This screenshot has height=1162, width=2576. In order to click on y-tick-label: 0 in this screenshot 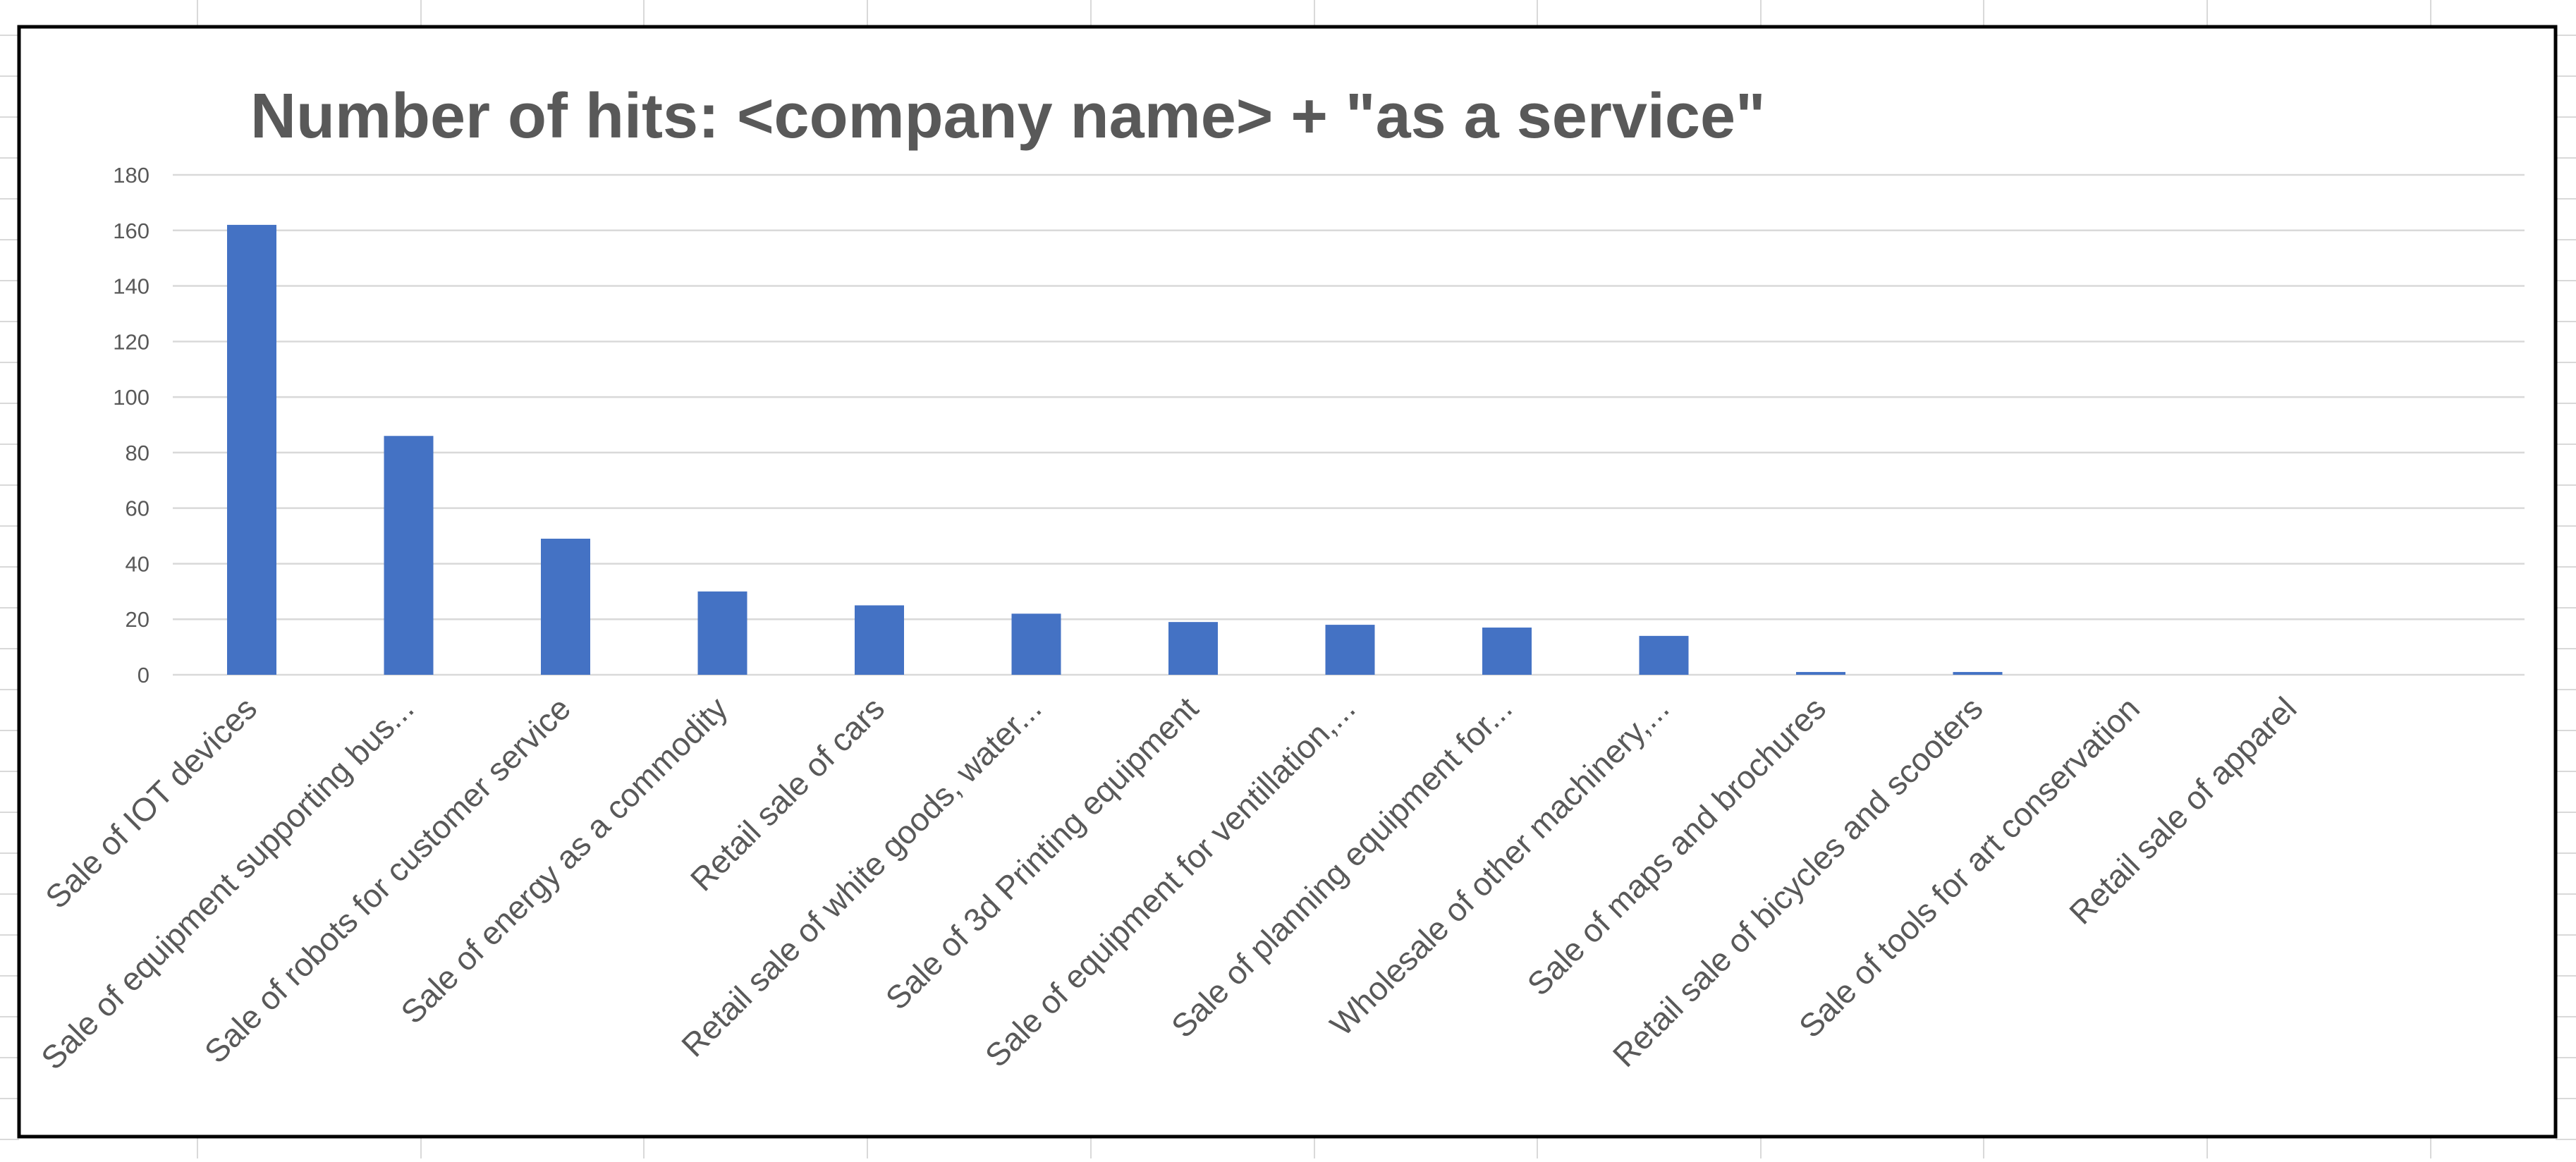, I will do `click(144, 675)`.